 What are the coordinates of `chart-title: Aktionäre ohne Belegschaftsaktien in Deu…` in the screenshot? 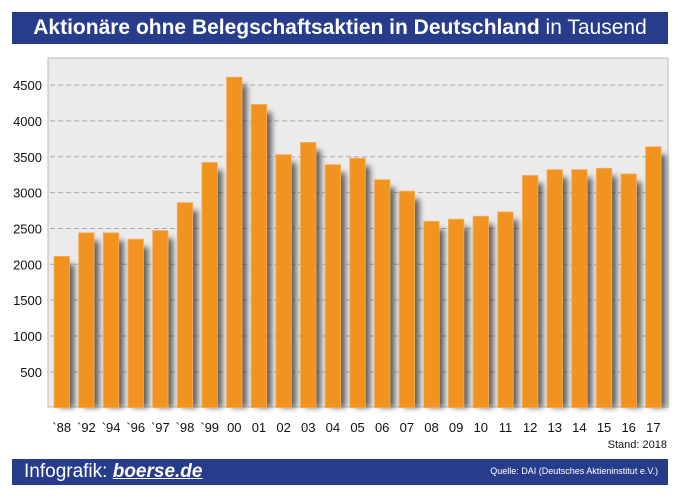 It's located at (340, 28).